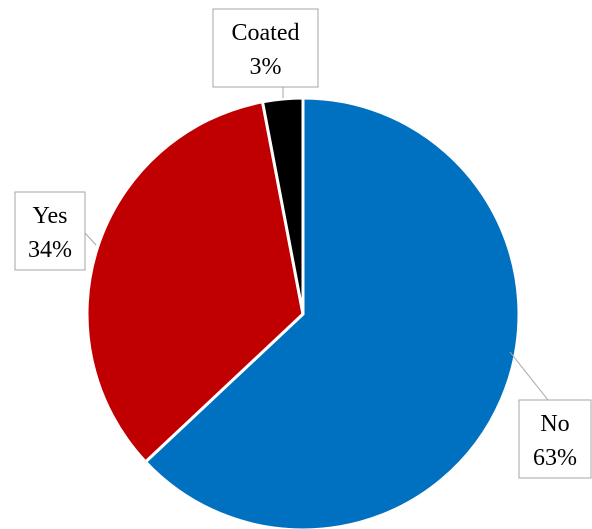  I want to click on data-label-box-yes, so click(50, 231).